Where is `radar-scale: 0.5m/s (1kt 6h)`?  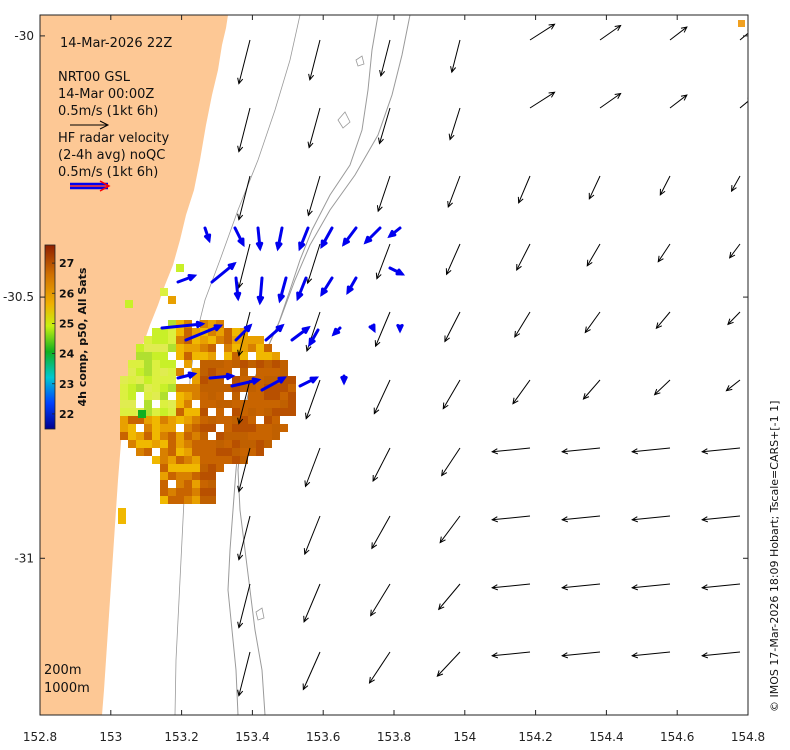
radar-scale: 0.5m/s (1kt 6h) is located at coordinates (108, 172).